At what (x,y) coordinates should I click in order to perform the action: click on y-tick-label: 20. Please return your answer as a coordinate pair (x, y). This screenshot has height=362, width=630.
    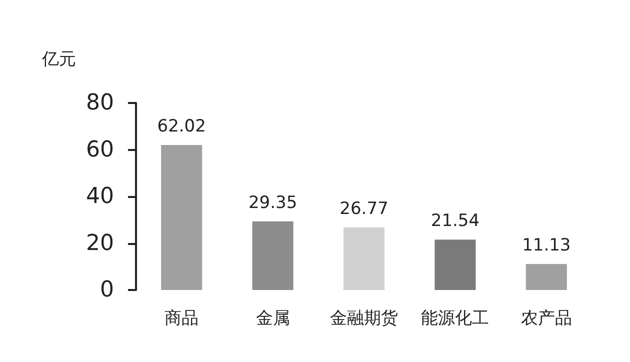
    Looking at the image, I should click on (100, 243).